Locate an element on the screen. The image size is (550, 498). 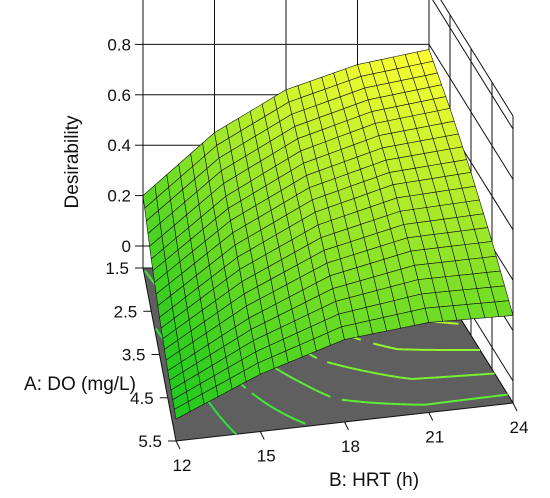
z-tick-label: 0.4 is located at coordinates (119, 145).